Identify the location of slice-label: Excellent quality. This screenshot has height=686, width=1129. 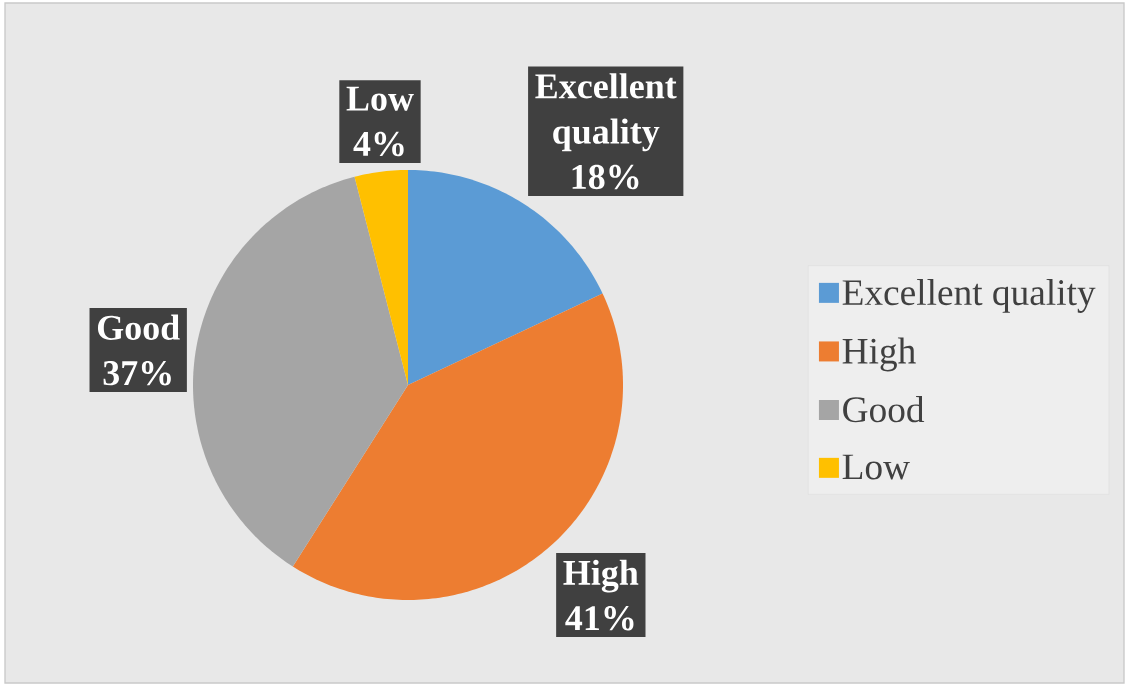
(606, 112).